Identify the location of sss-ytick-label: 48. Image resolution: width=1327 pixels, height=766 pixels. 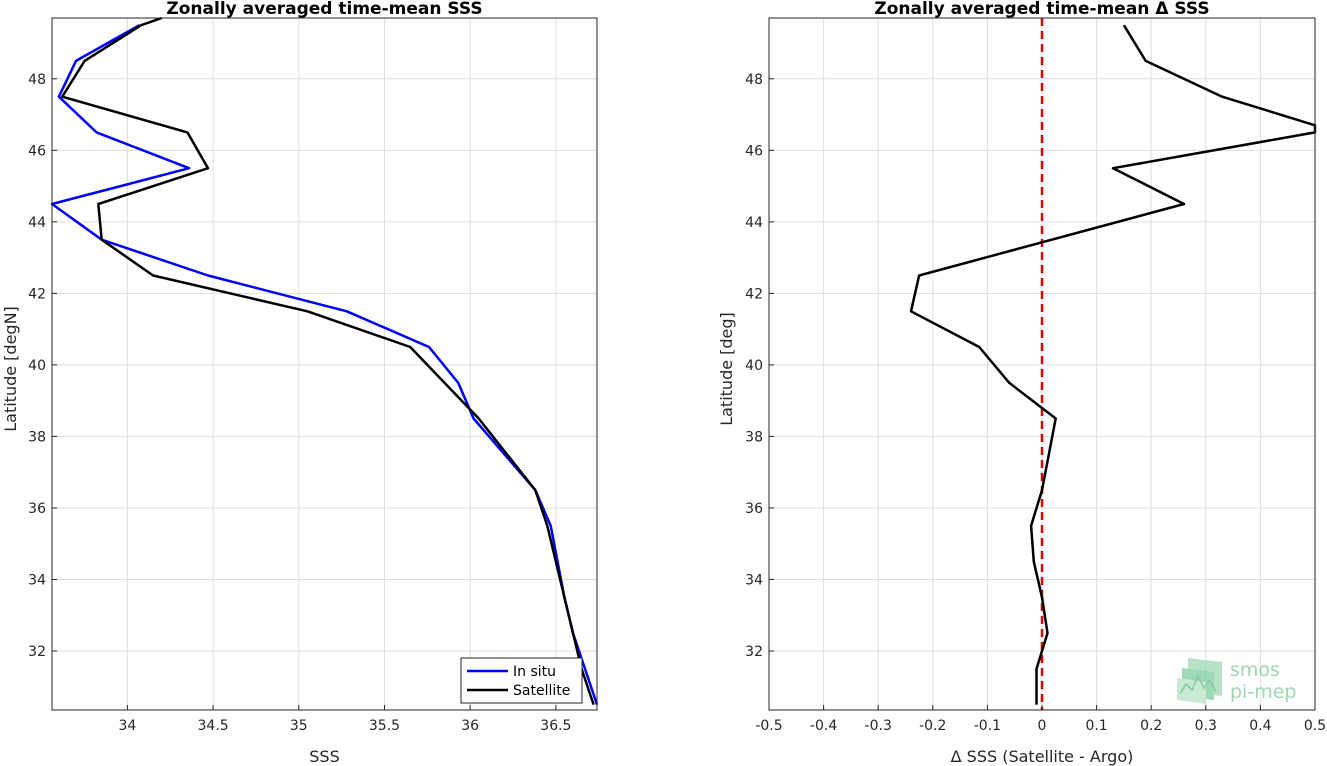
(37, 80).